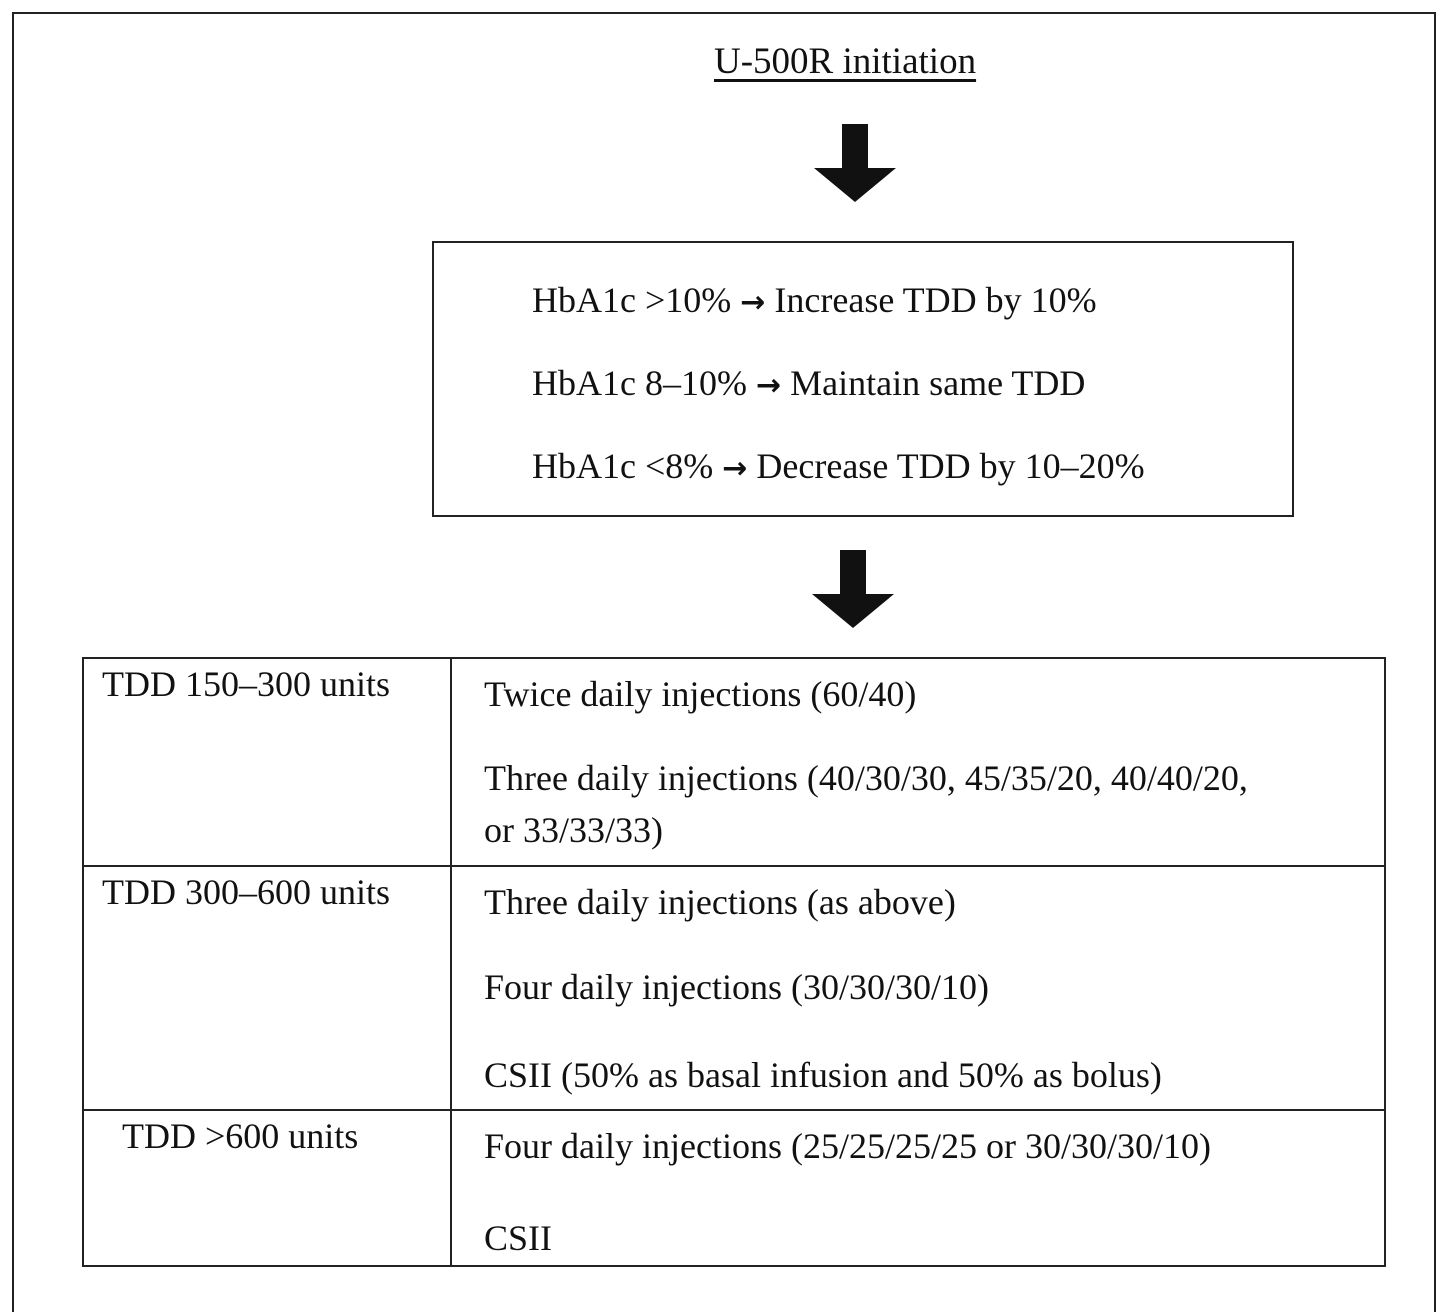  I want to click on column-divider, so click(451, 962).